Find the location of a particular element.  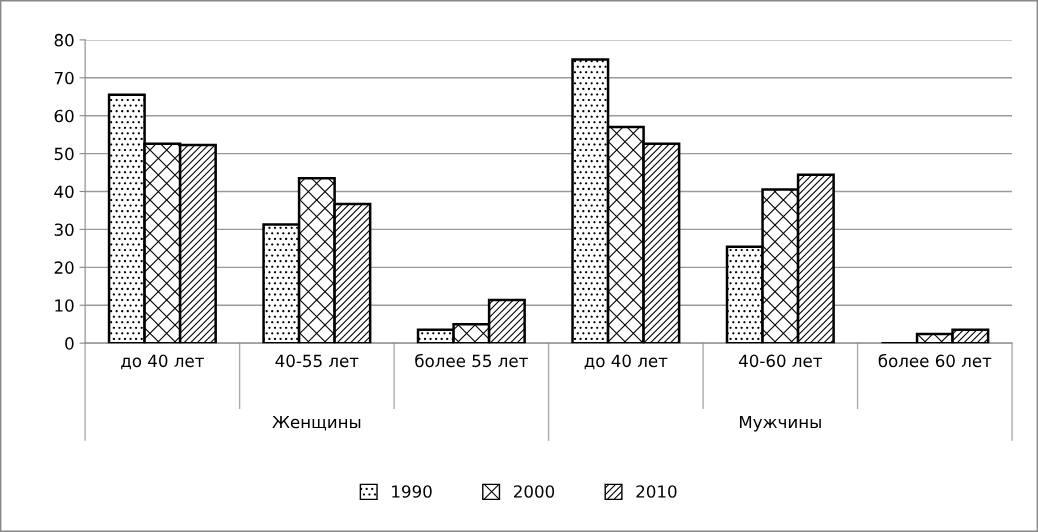

y-tick-label: 50 is located at coordinates (64, 154).